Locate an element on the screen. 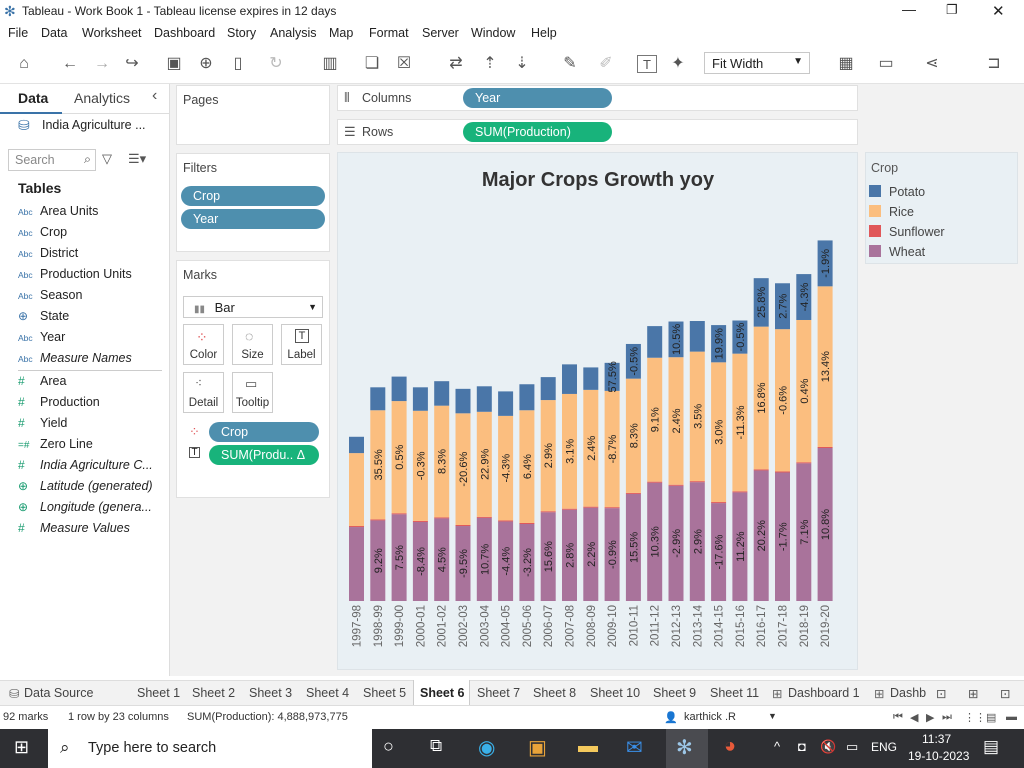  menu-data: Data is located at coordinates (54, 33).